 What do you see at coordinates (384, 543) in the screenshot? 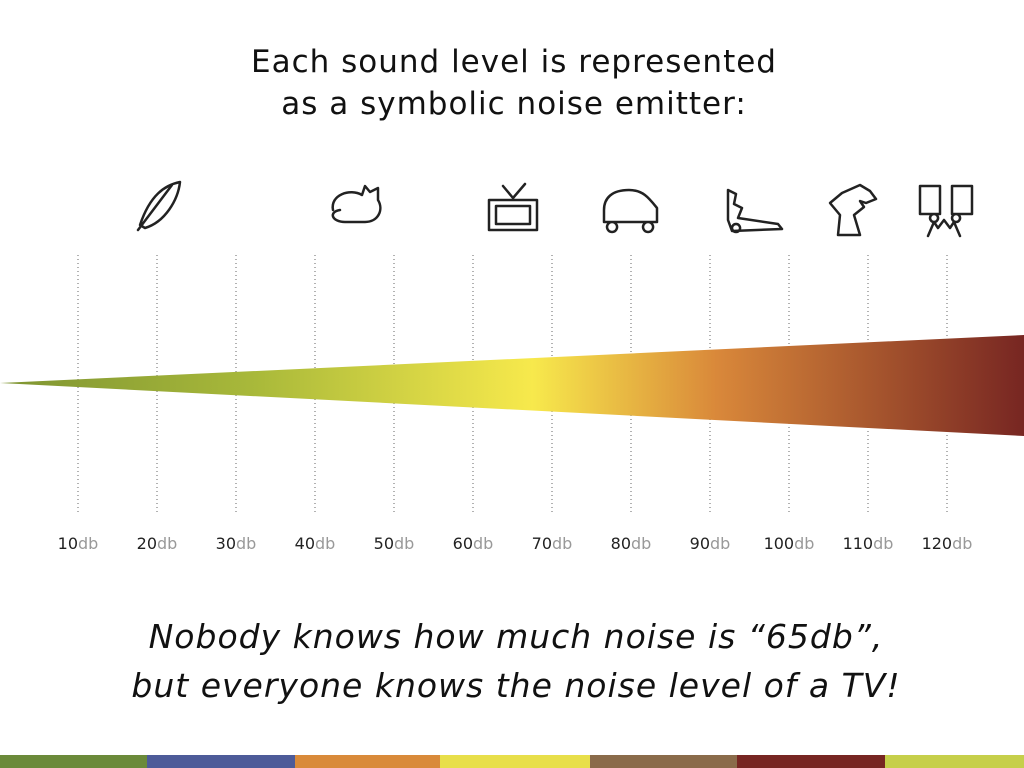
I see `level-number: 50` at bounding box center [384, 543].